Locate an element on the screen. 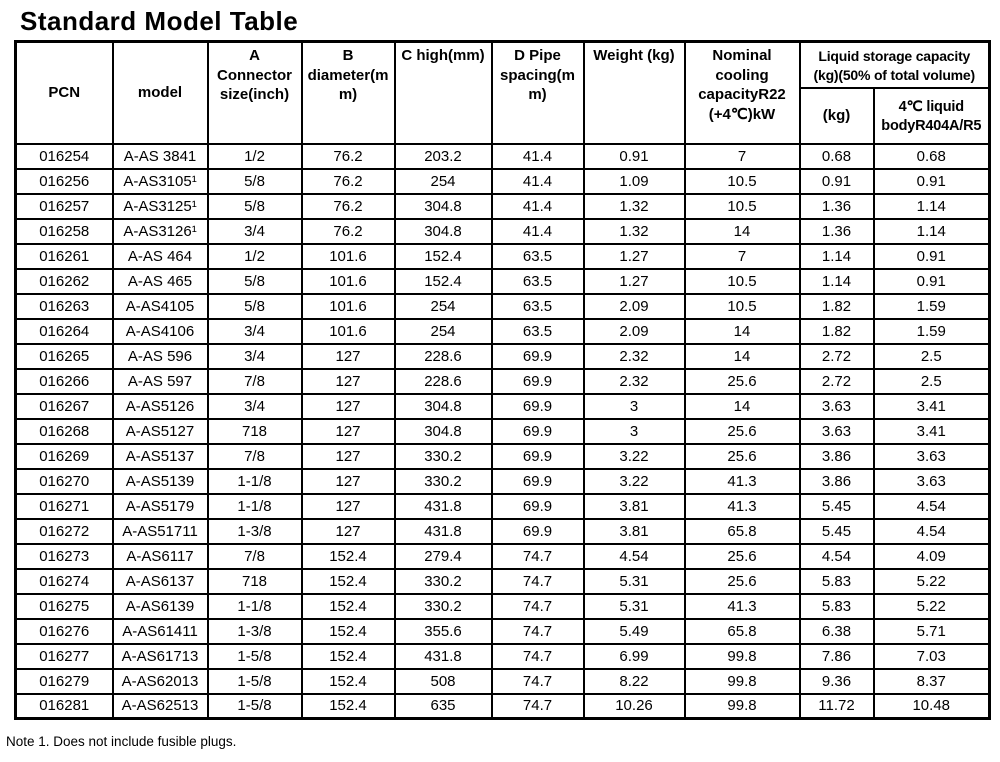  table-row: 016267 A-AS5126 3/4 127 304.8 69.9 3 14 3.63 3.41 is located at coordinates (502, 406).